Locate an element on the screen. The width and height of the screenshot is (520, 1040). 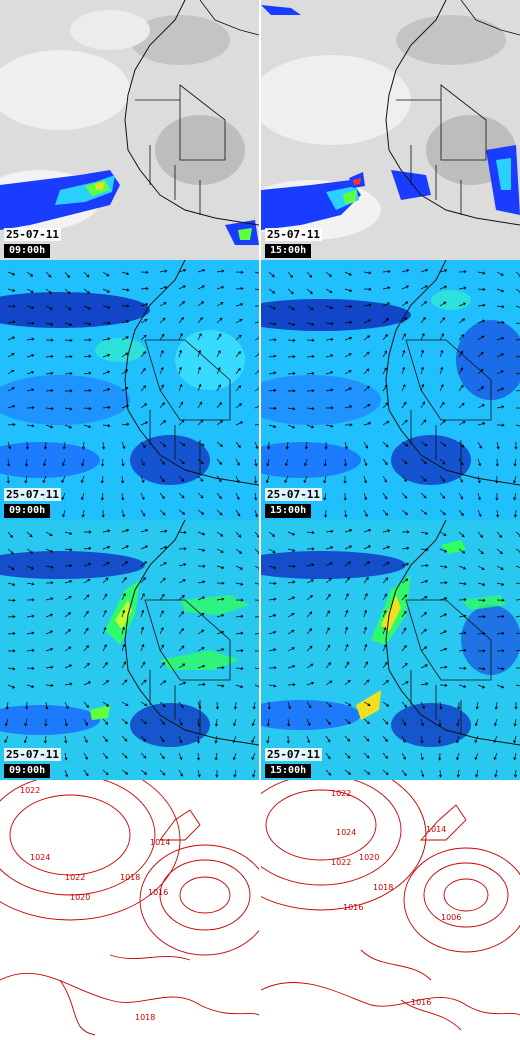
isobar-label: 1018 is located at coordinates (383, 887).